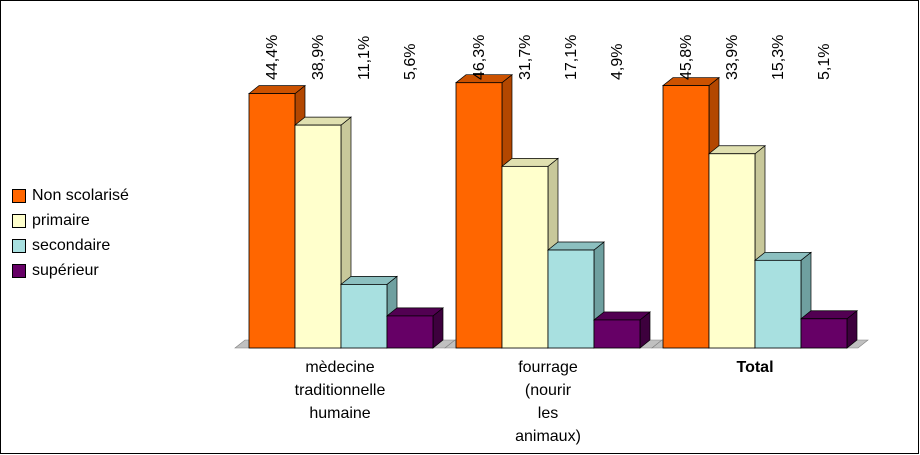  Describe the element at coordinates (364, 58) in the screenshot. I see `data-label: 11,1%` at that location.